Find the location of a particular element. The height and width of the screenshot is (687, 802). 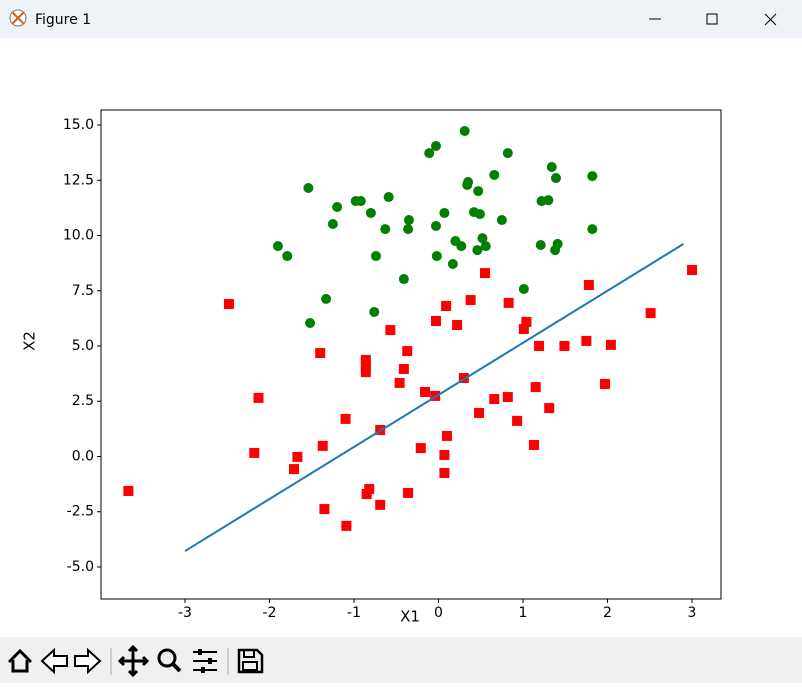

y-tick-label: 5.0 is located at coordinates (83, 346).